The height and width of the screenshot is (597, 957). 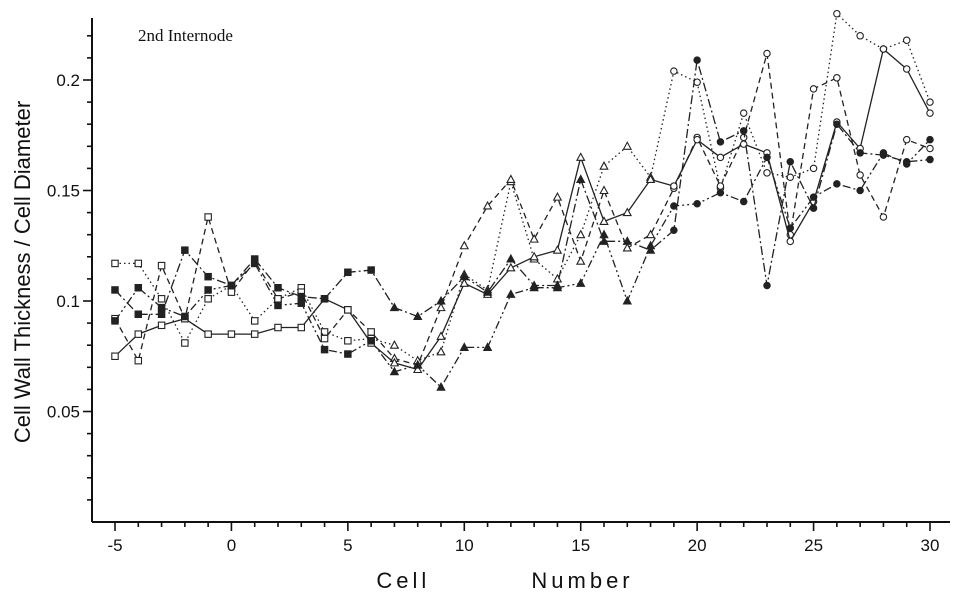 What do you see at coordinates (68, 80) in the screenshot?
I see `y-tick-label: 0.2` at bounding box center [68, 80].